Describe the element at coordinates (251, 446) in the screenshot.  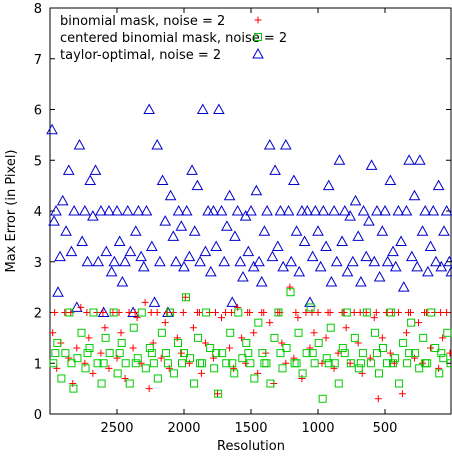
I see `x-axis-title: Resolution` at that location.